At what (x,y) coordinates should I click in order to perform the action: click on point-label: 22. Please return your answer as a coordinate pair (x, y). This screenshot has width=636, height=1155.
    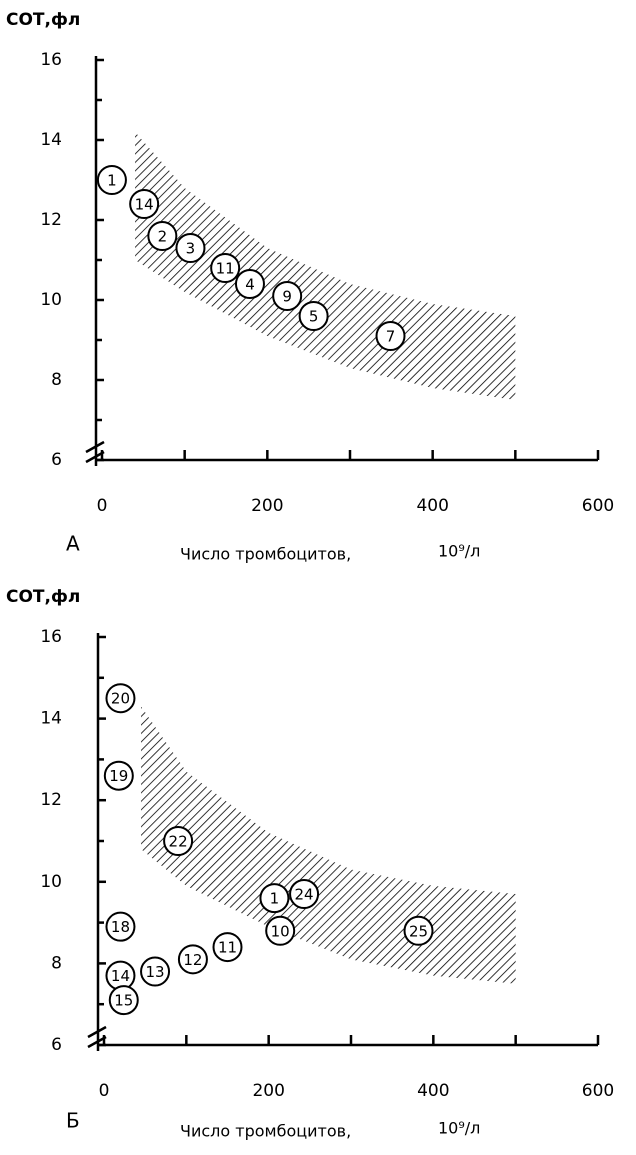
    Looking at the image, I should click on (178, 842).